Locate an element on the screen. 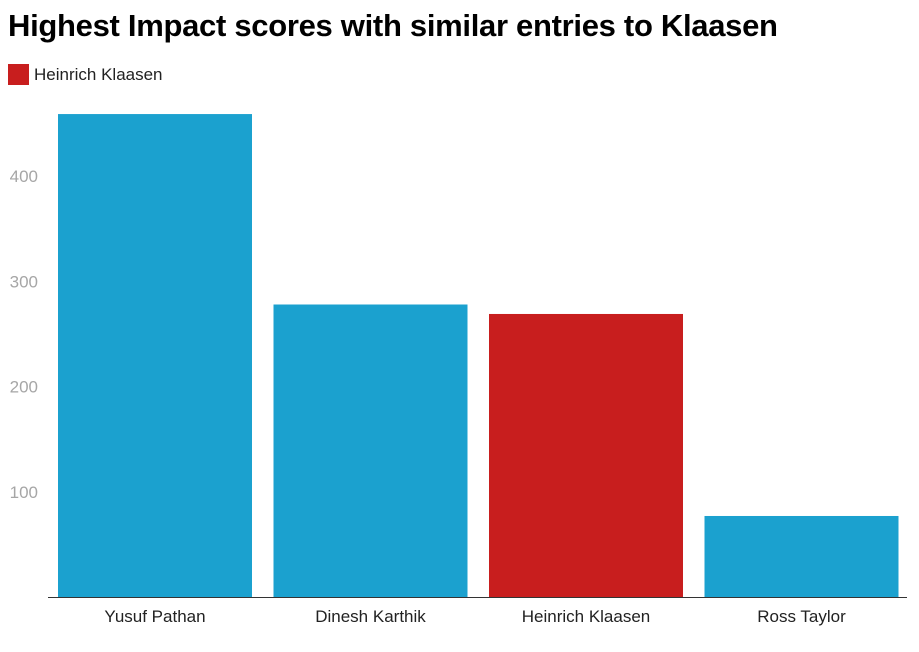  y-tick-label: 100 is located at coordinates (24, 492).